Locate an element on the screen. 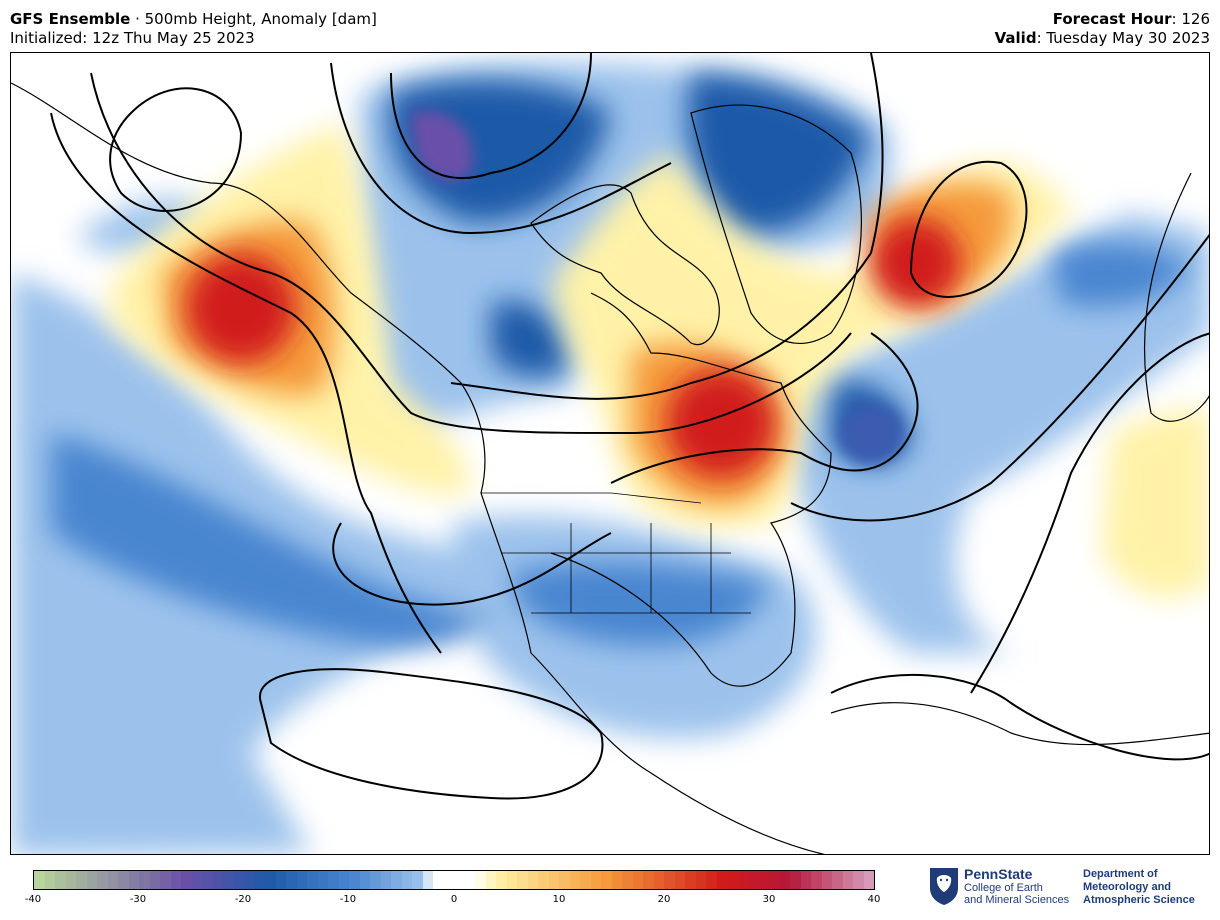 Image resolution: width=1220 pixels, height=920 pixels. colorbar-tick: -20 is located at coordinates (243, 899).